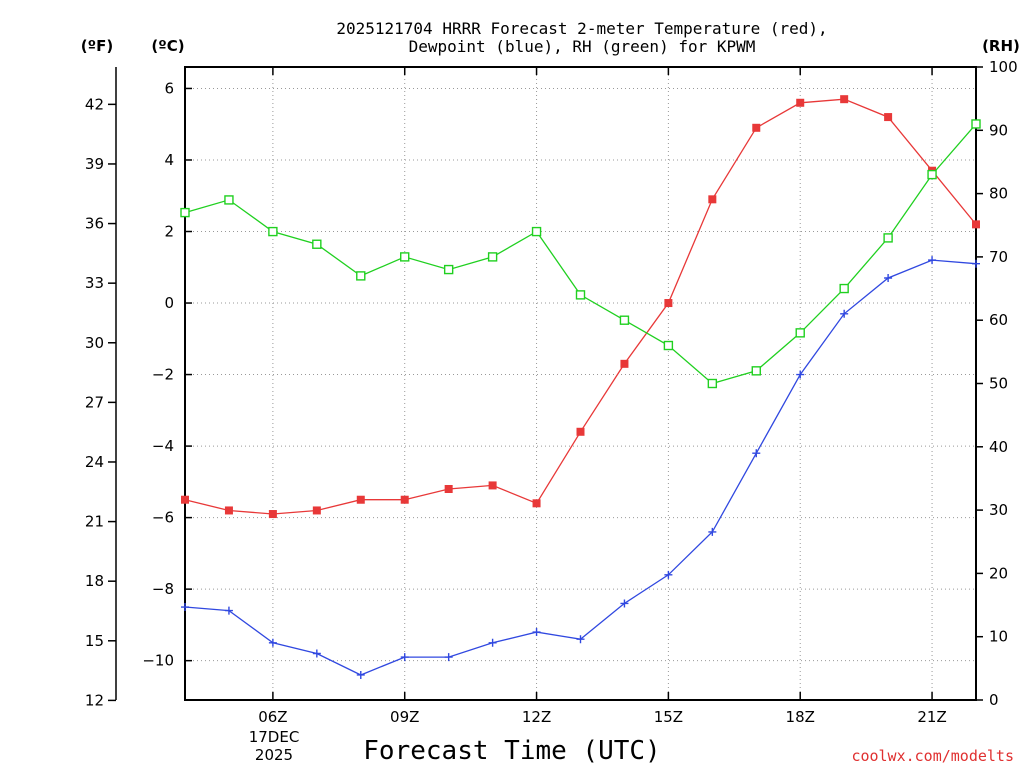  What do you see at coordinates (1003, 67) in the screenshot?
I see `rh-tick-label: 100` at bounding box center [1003, 67].